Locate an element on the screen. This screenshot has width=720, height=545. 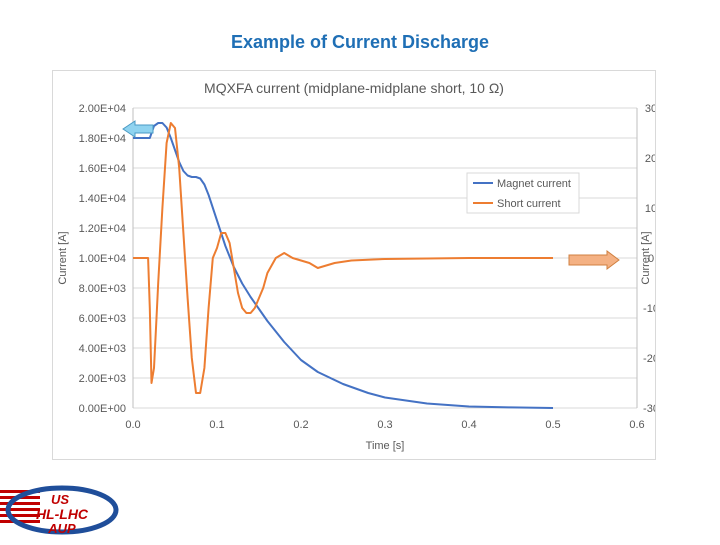
x-tick: 0.1 is located at coordinates (216, 425).